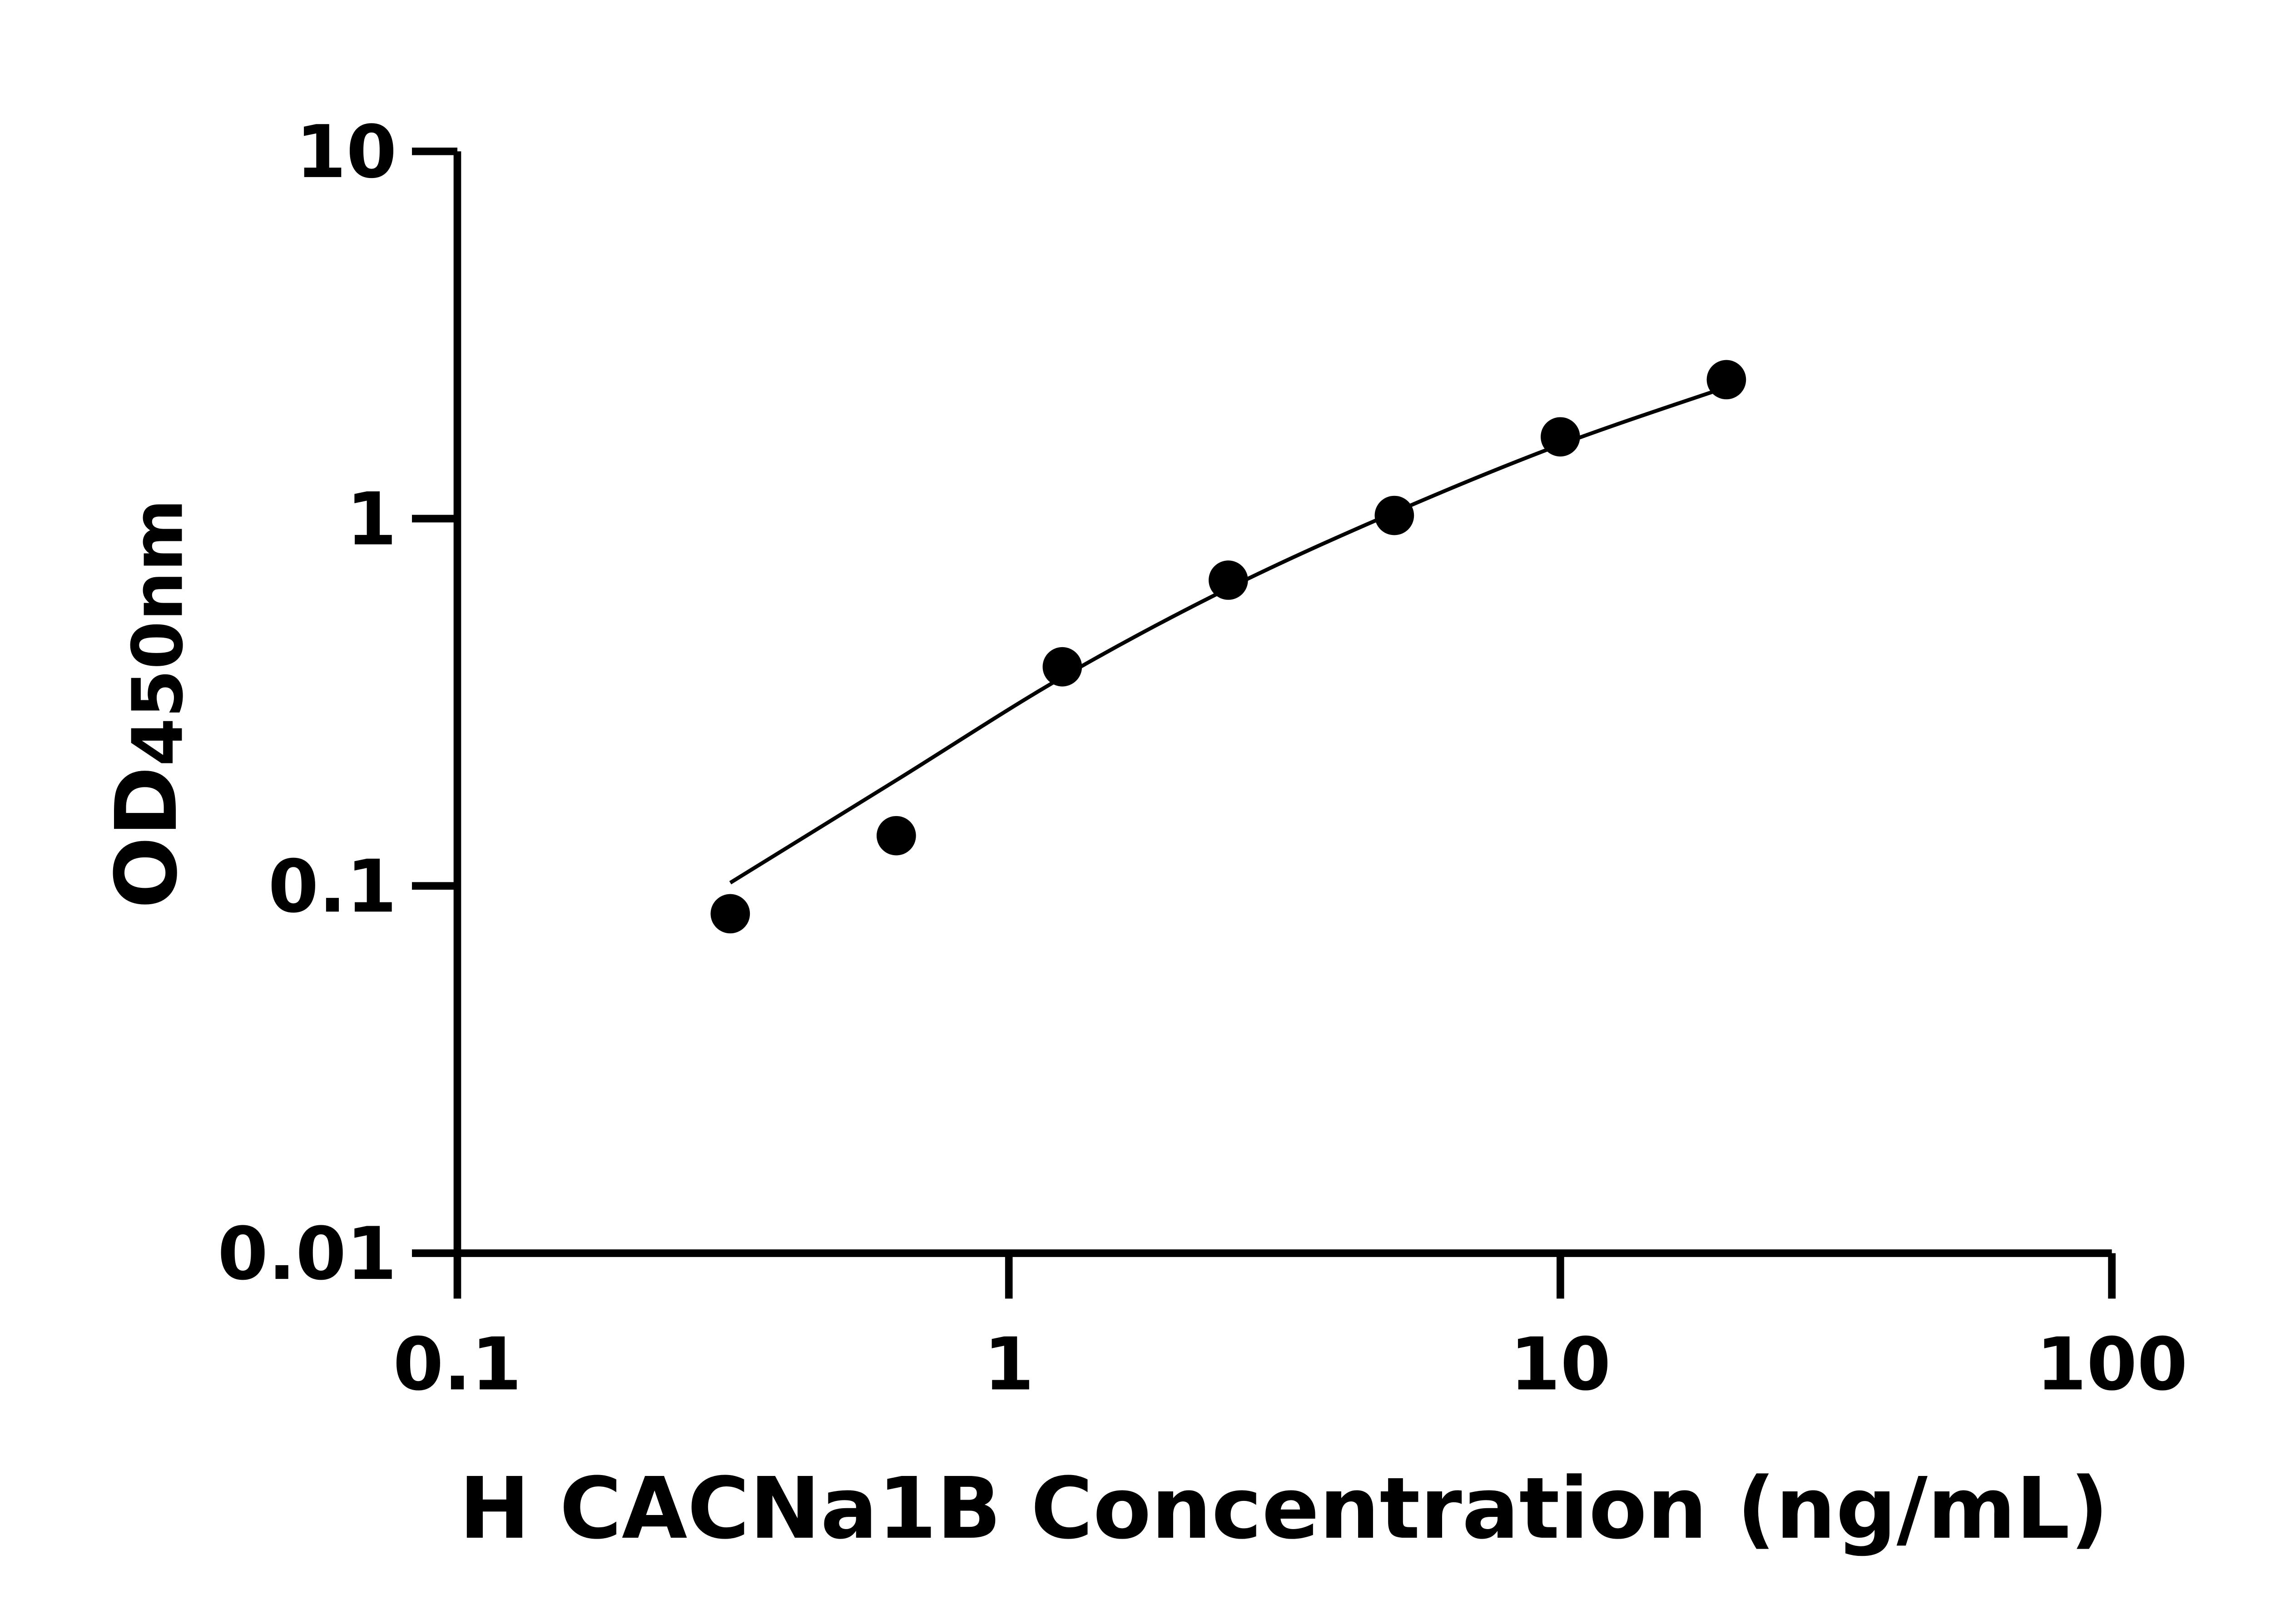 The image size is (2271, 1624). What do you see at coordinates (307, 703) in the screenshot?
I see `y-tick-labels: 0.01 0.1 1 10` at bounding box center [307, 703].